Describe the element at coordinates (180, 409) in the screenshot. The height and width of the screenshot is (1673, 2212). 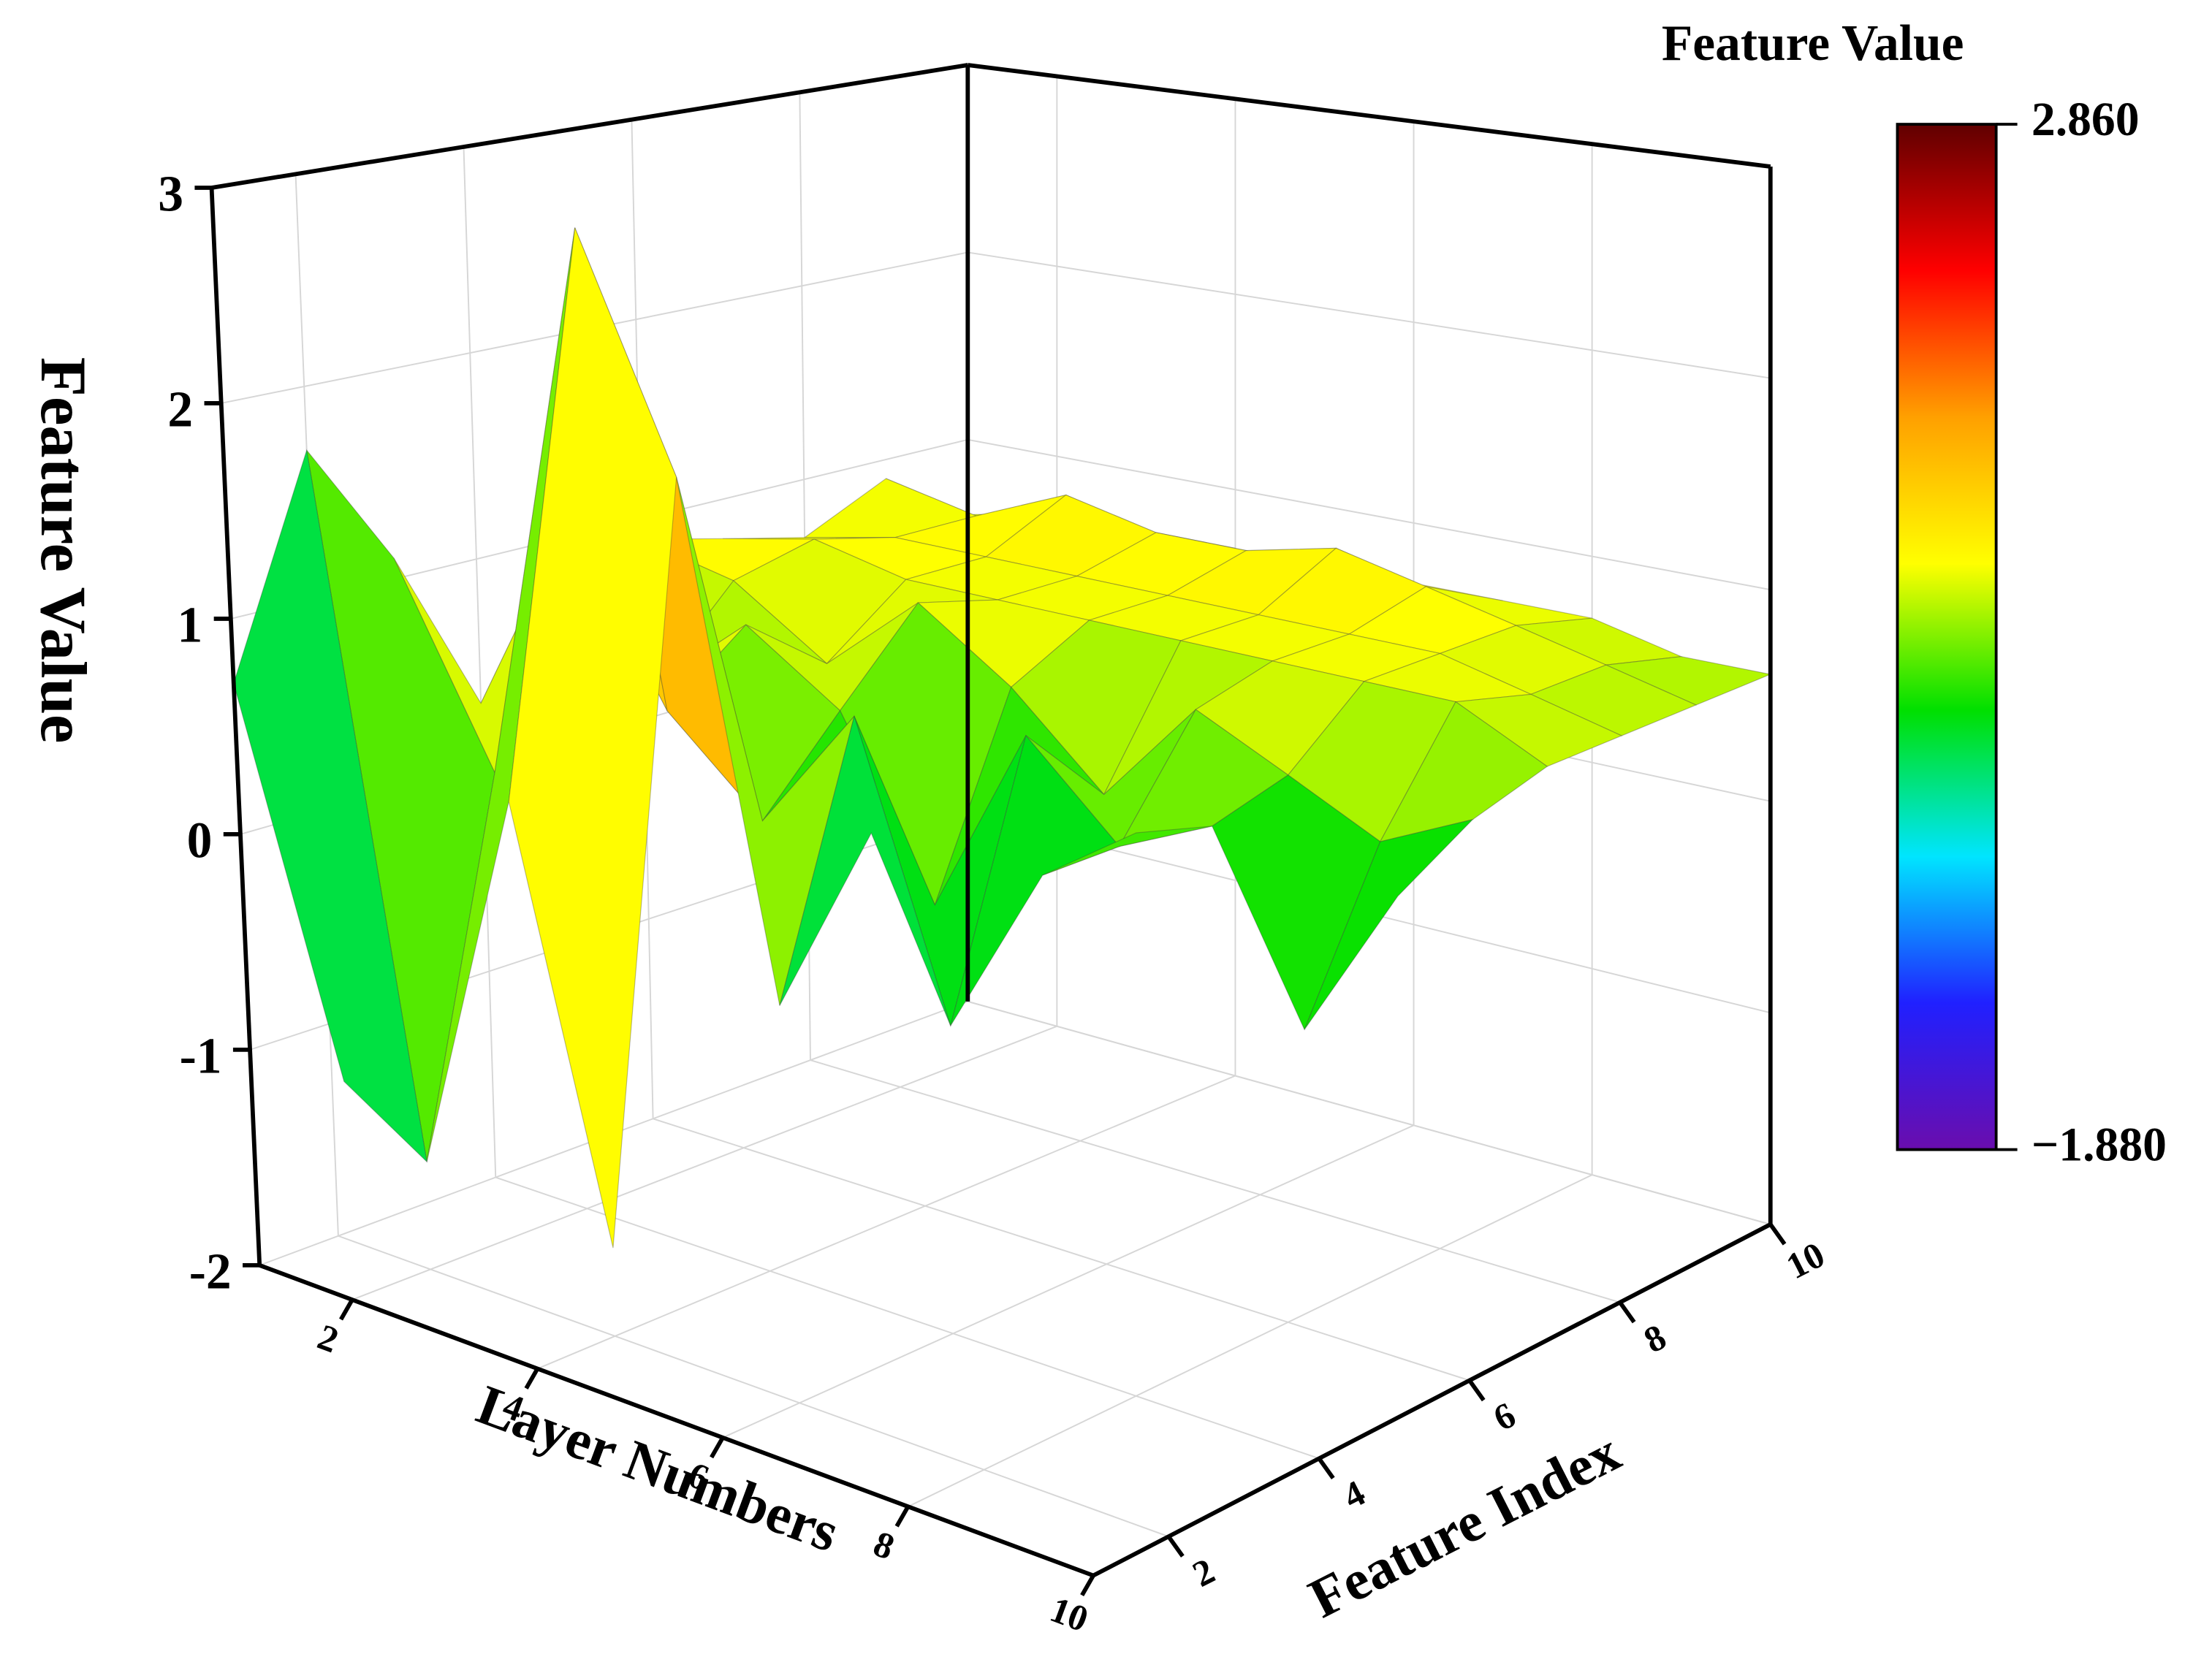
I see `z-tick-label: 2` at that location.